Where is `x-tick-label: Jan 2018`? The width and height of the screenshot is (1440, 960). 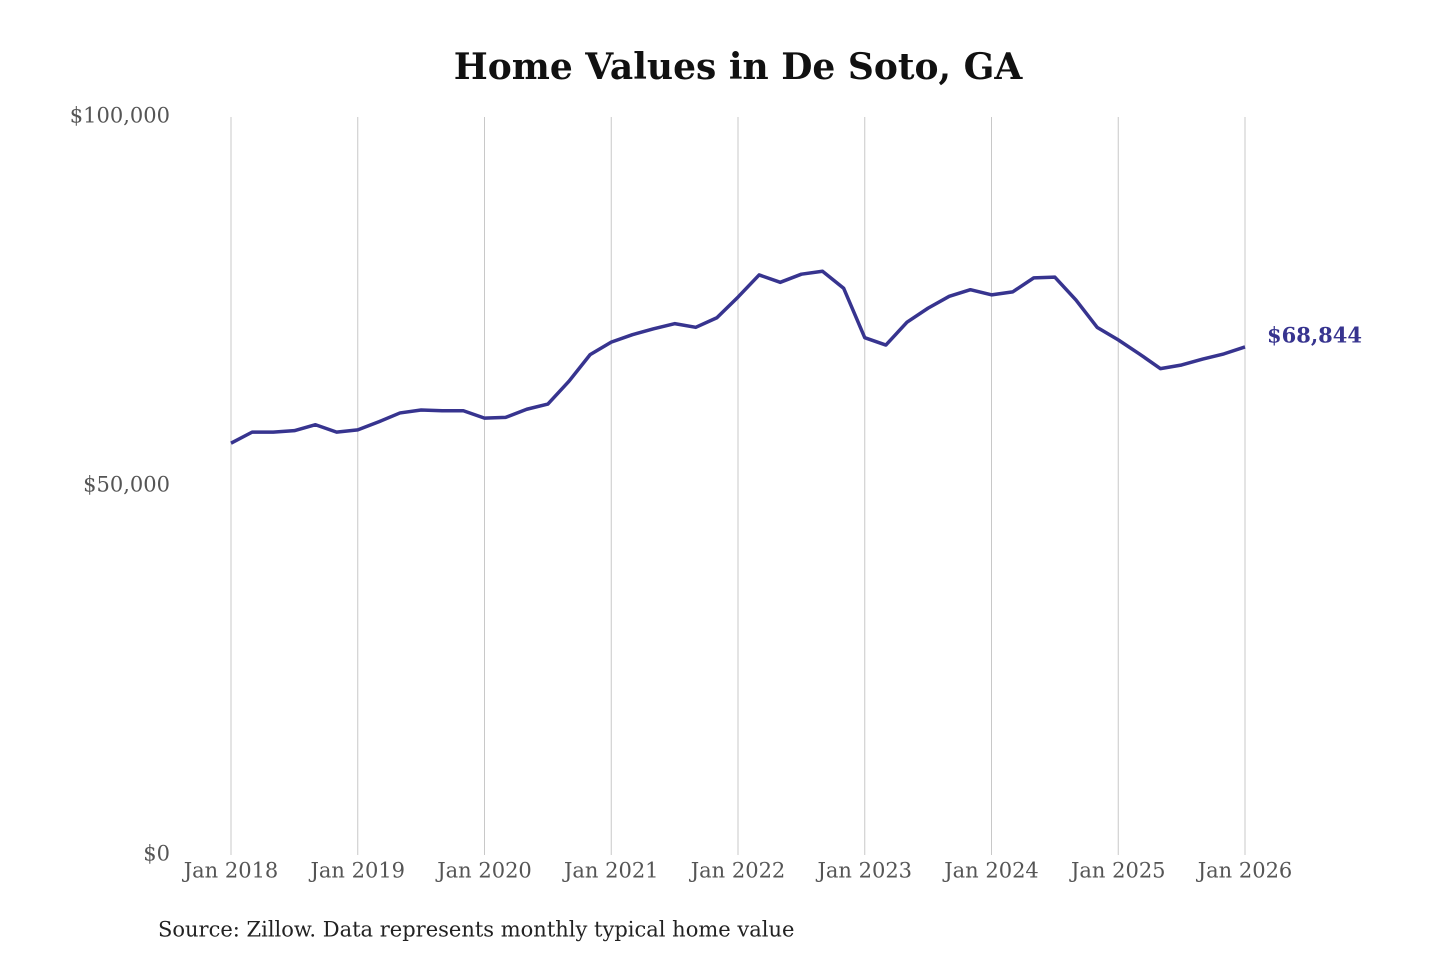
x-tick-label: Jan 2018 is located at coordinates (230, 871).